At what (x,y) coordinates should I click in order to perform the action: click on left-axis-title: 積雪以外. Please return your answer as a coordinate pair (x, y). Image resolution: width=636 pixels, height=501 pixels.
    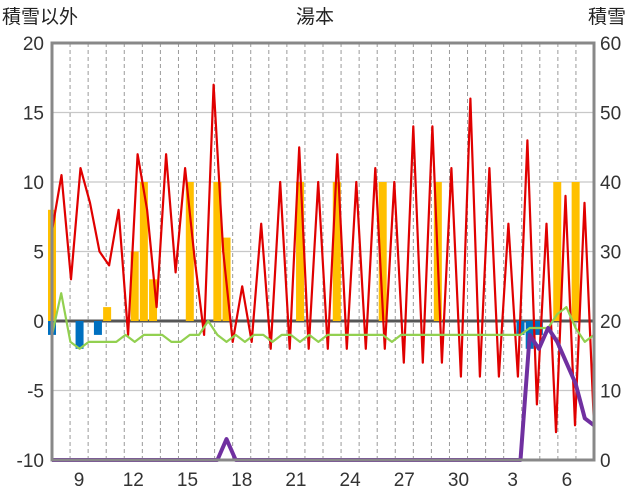
    Looking at the image, I should click on (40, 17).